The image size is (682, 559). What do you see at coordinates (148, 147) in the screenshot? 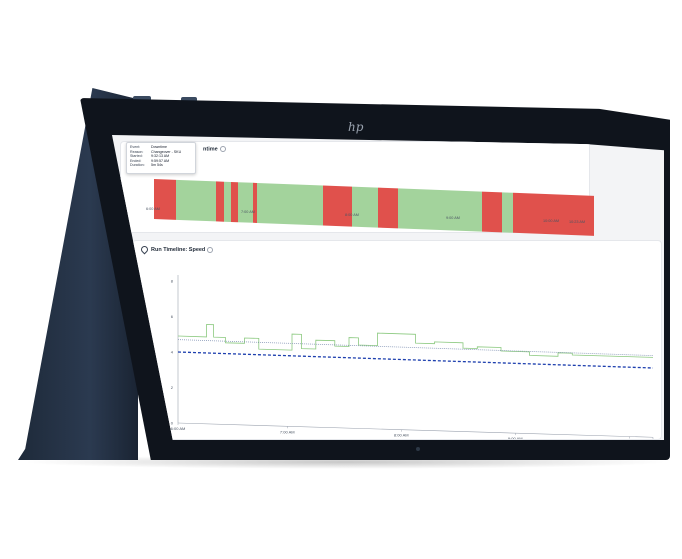
I see `tooltip-row: Event: Downtime` at bounding box center [148, 147].